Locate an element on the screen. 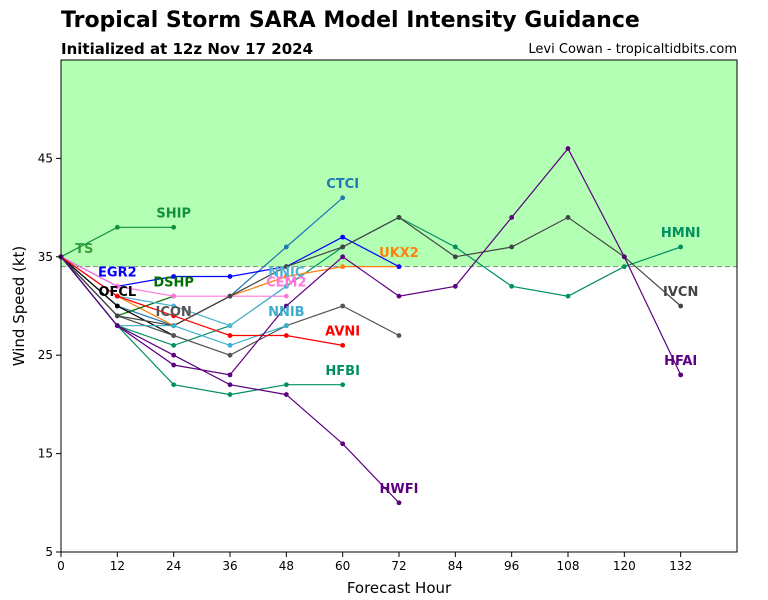 The width and height of the screenshot is (768, 600). data-point-ofcl is located at coordinates (117, 306).